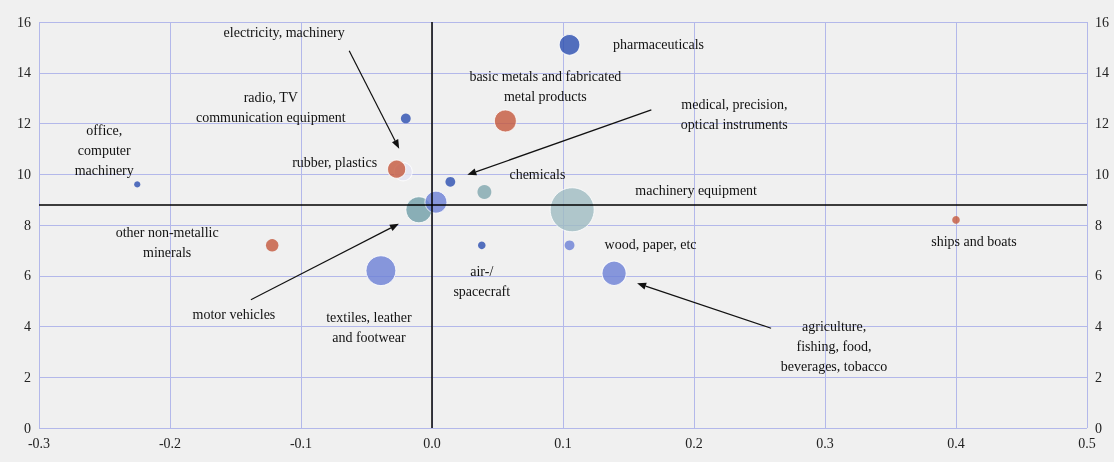  What do you see at coordinates (270, 107) in the screenshot?
I see `annotation: radio, TV communication equipment` at bounding box center [270, 107].